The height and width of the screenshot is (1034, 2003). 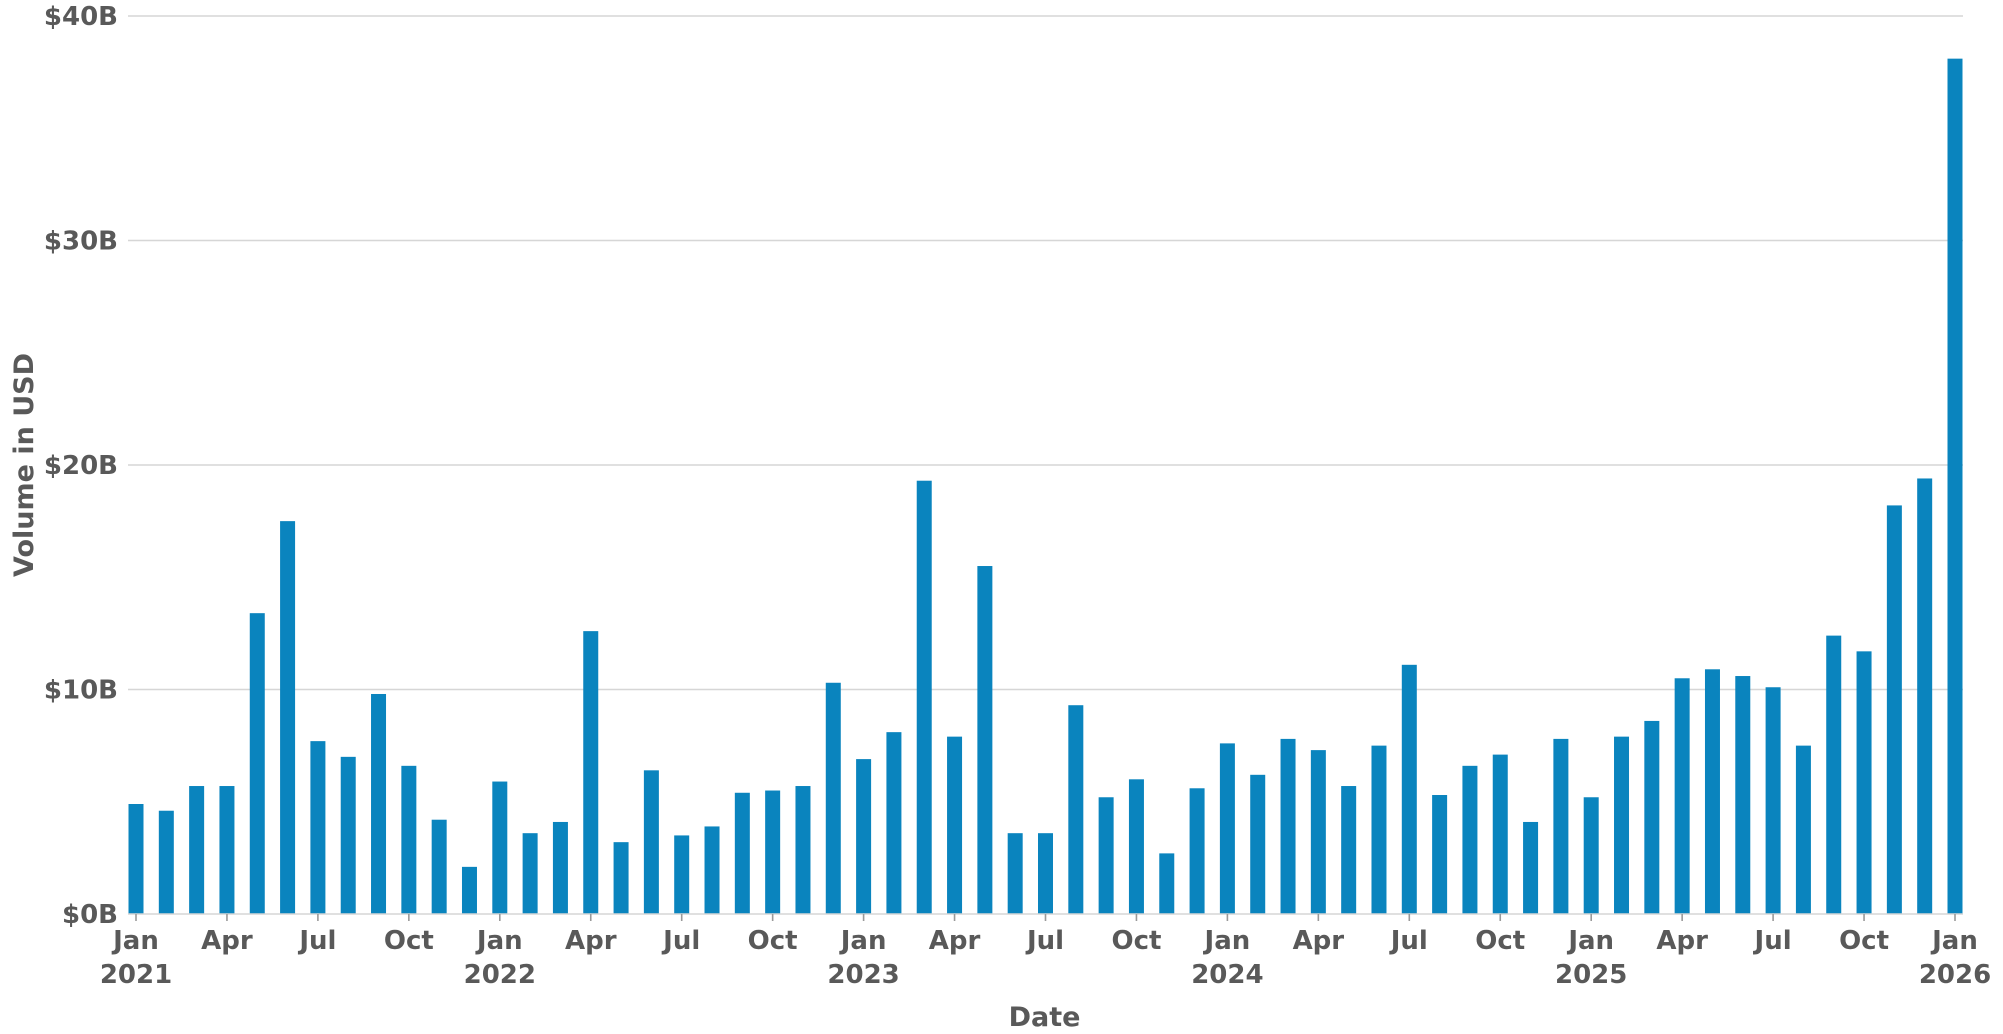 What do you see at coordinates (81, 242) in the screenshot?
I see `y-tick-label: $30B` at bounding box center [81, 242].